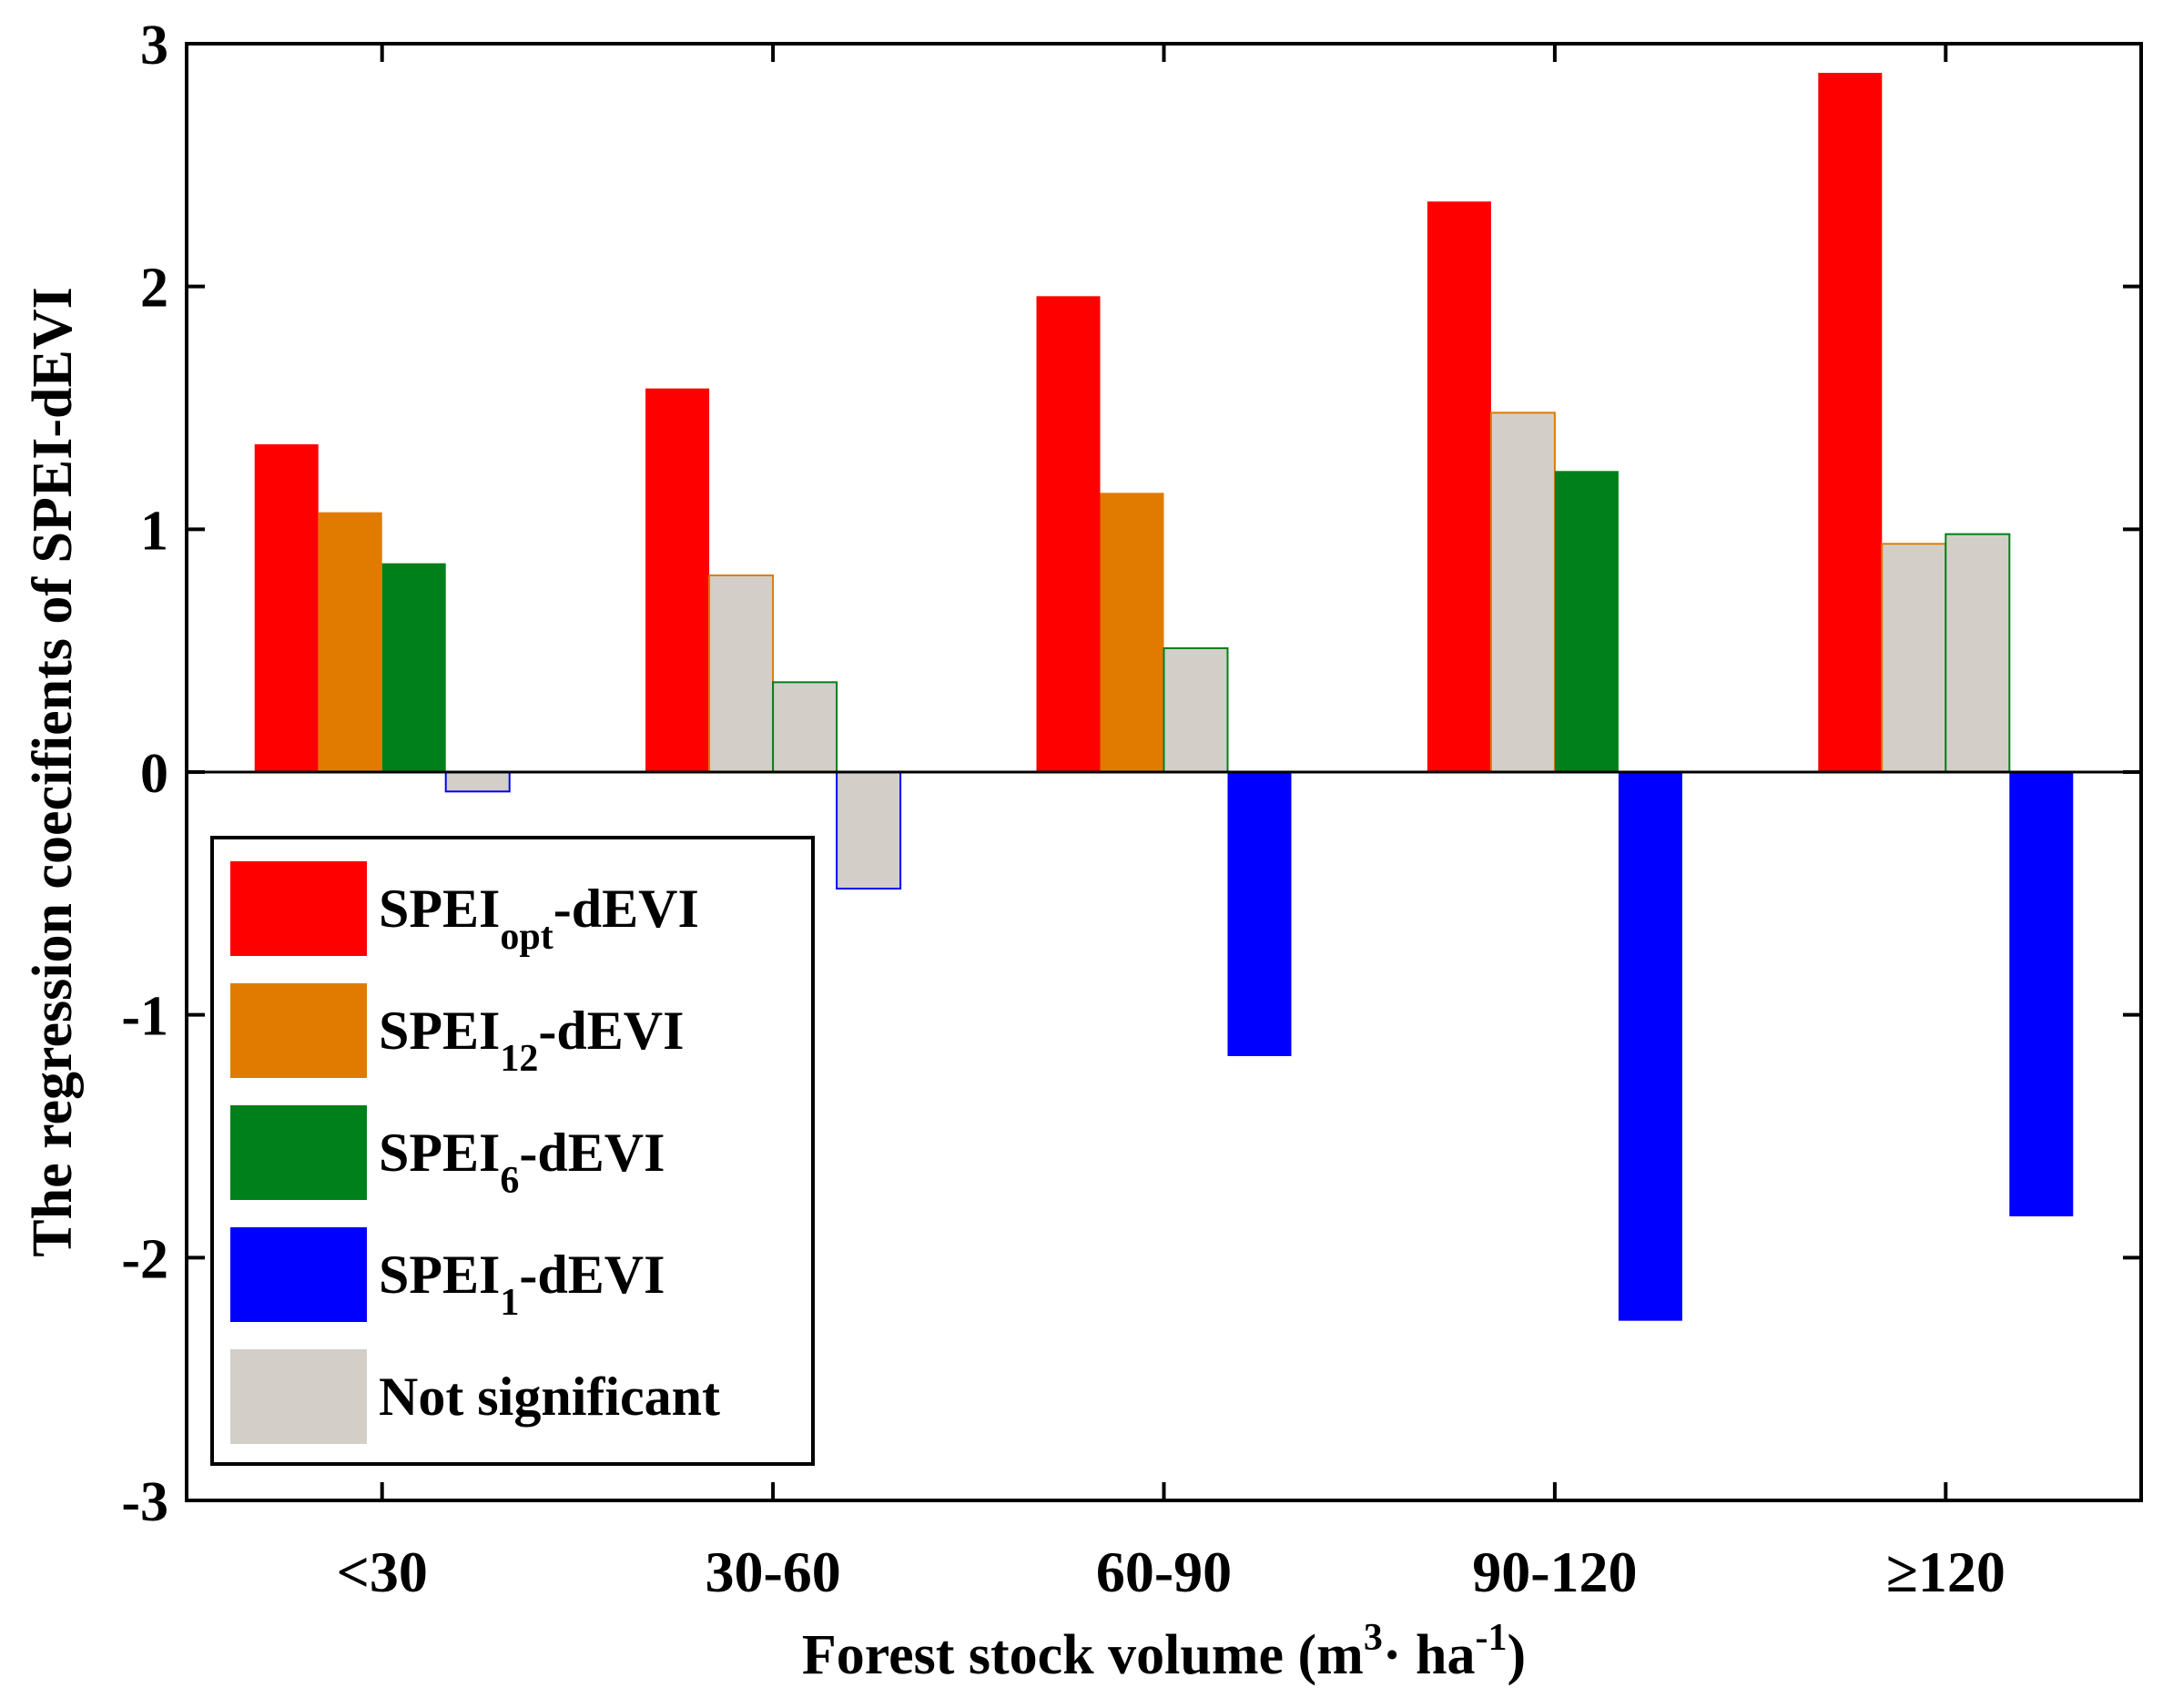  What do you see at coordinates (522, 1285) in the screenshot?
I see `legend-label: SPEI1-dEVI` at bounding box center [522, 1285].